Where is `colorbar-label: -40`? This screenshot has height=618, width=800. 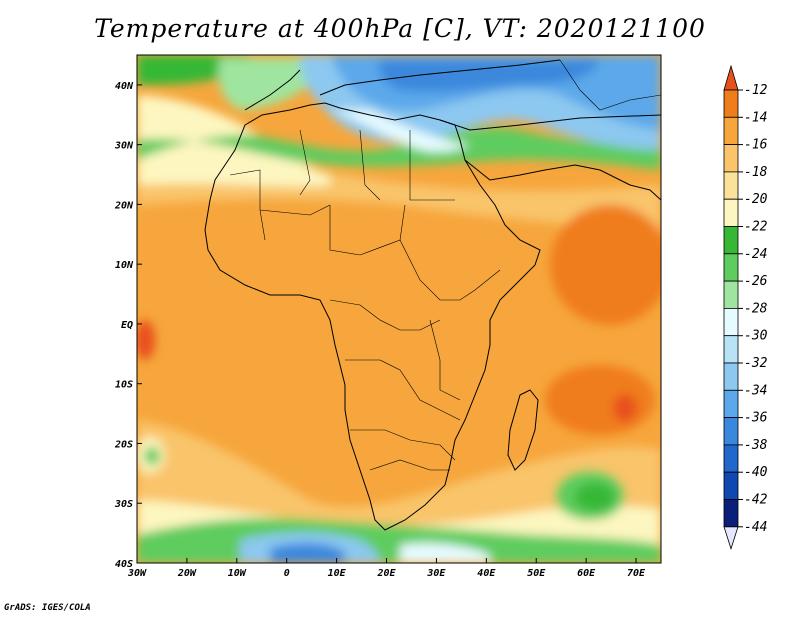
colorbar-label: -40 is located at coordinates (756, 472).